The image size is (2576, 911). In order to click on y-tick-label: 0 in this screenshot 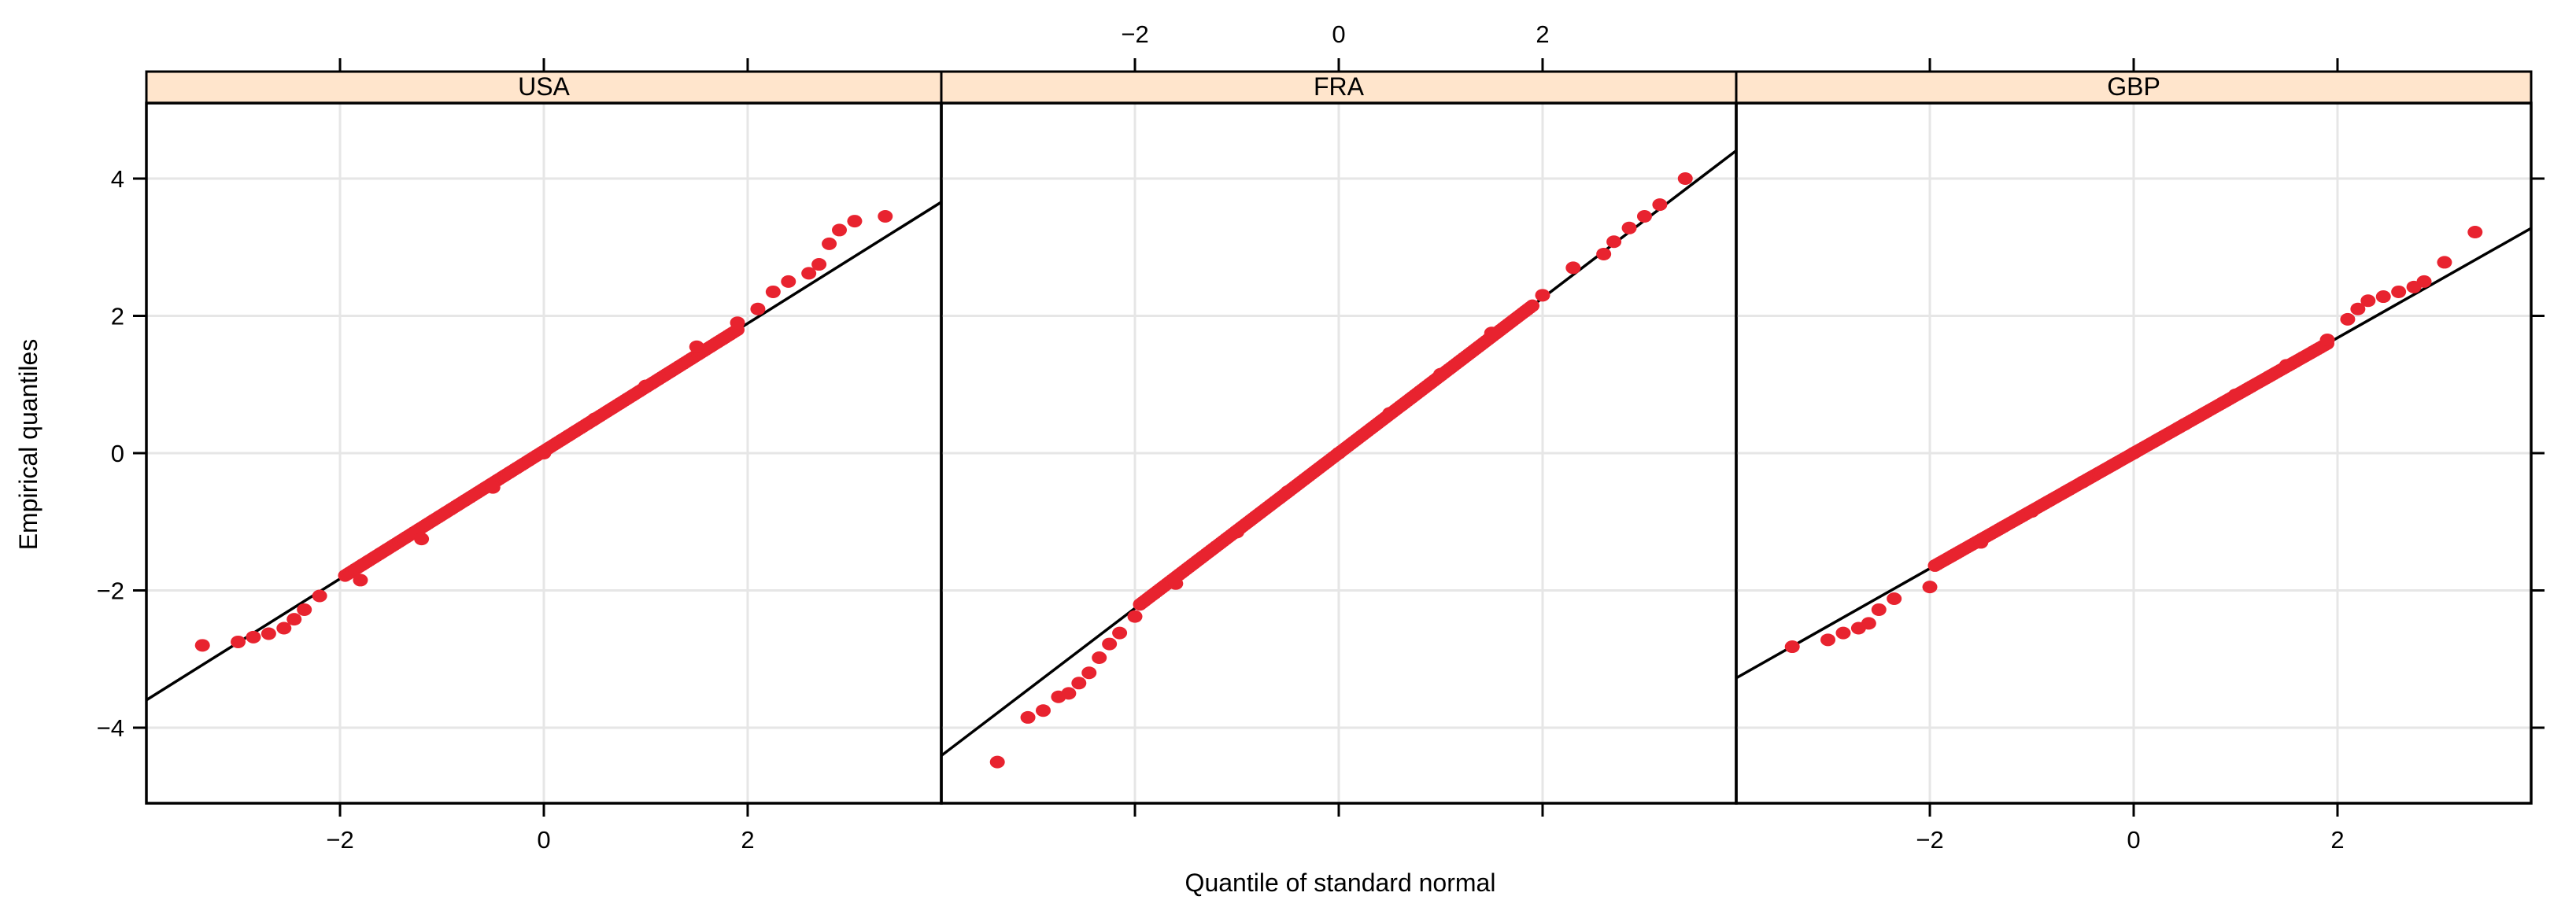, I will do `click(117, 453)`.